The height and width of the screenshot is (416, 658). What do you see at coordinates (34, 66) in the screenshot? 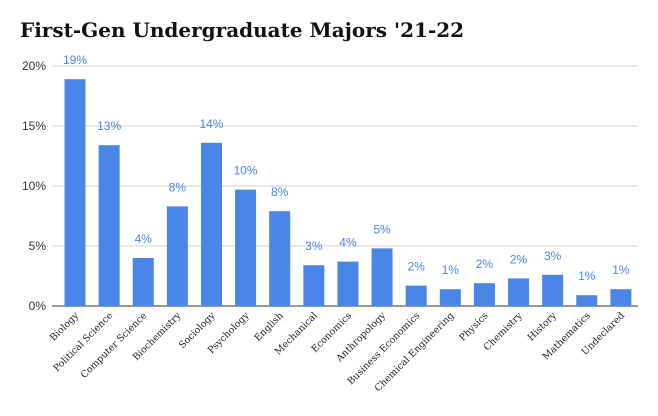
I see `y-tick-label: 20%` at bounding box center [34, 66].